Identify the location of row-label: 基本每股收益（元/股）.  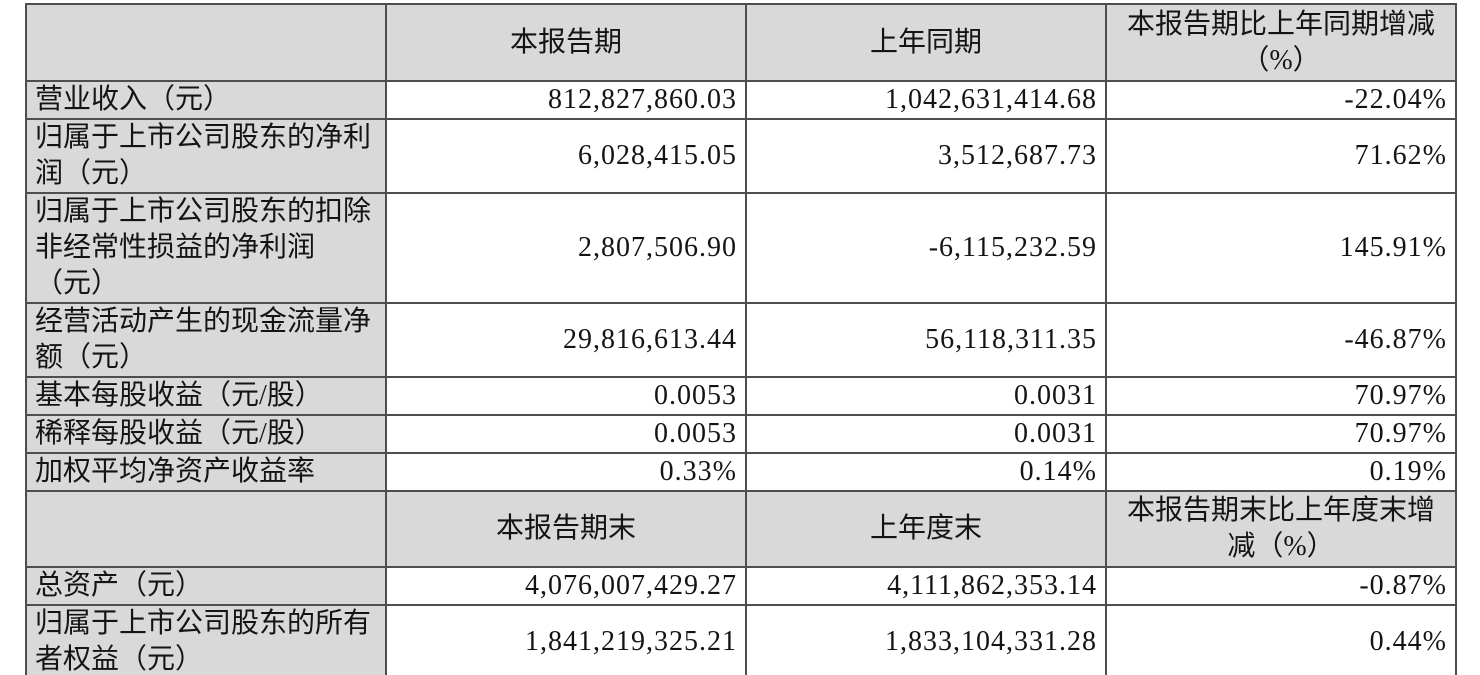
(206, 396).